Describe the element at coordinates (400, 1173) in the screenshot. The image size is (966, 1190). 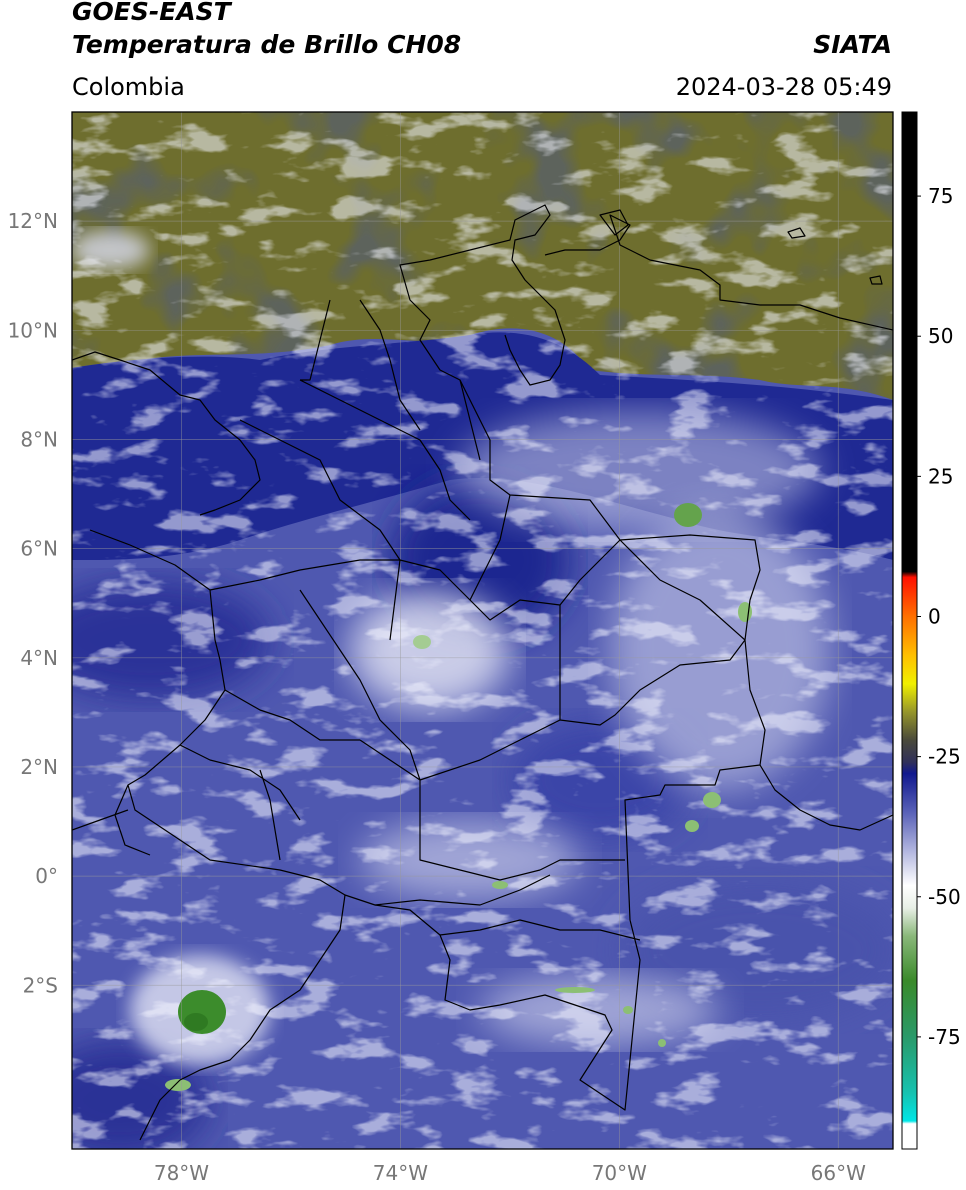
I see `longitude-label: 74°W` at that location.